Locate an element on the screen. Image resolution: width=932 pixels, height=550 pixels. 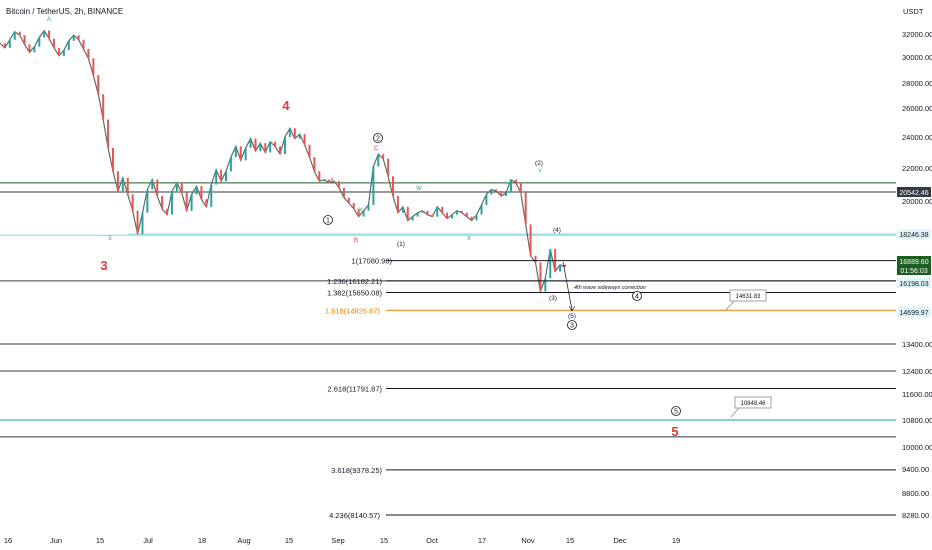
x-tick-label: Jul is located at coordinates (148, 540).